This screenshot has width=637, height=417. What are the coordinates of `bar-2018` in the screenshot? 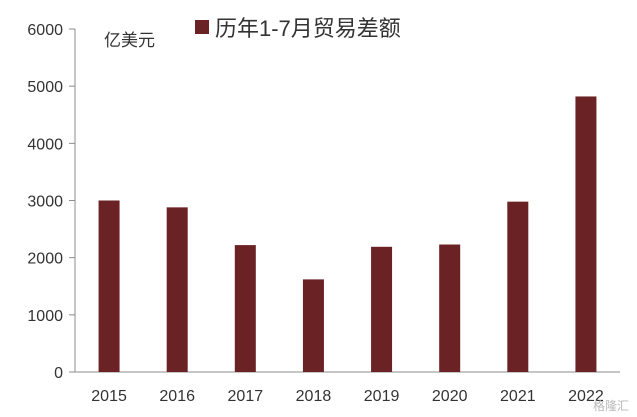 It's located at (313, 325).